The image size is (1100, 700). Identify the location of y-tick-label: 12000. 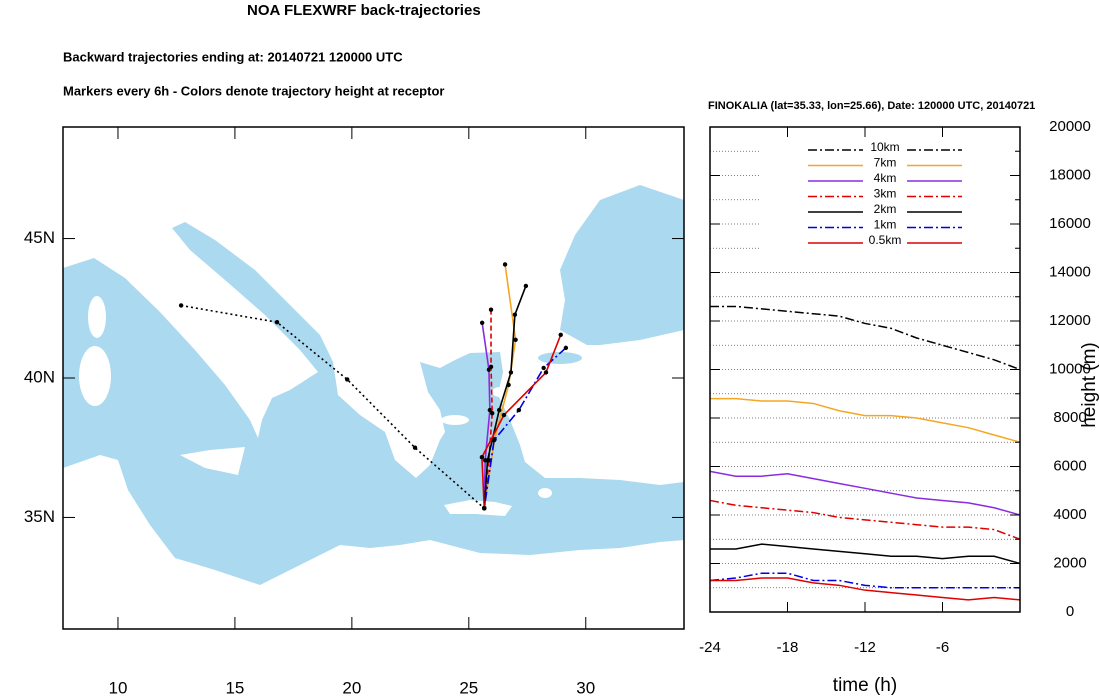
(1070, 320).